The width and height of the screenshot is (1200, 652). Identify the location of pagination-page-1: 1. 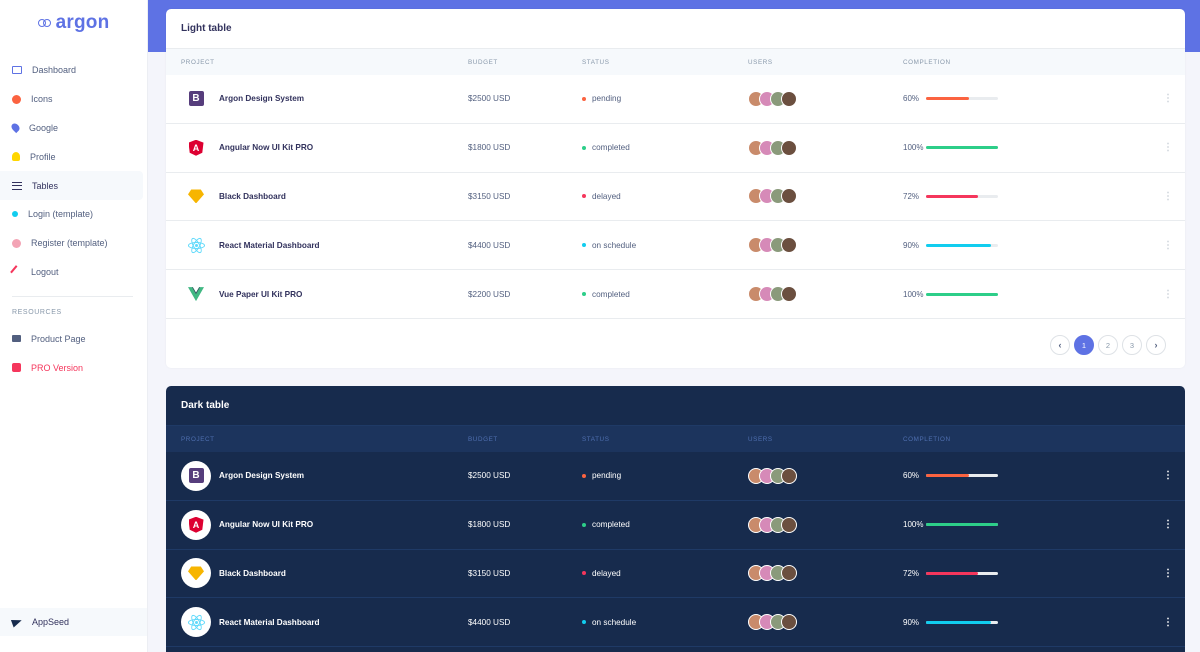
(1084, 345).